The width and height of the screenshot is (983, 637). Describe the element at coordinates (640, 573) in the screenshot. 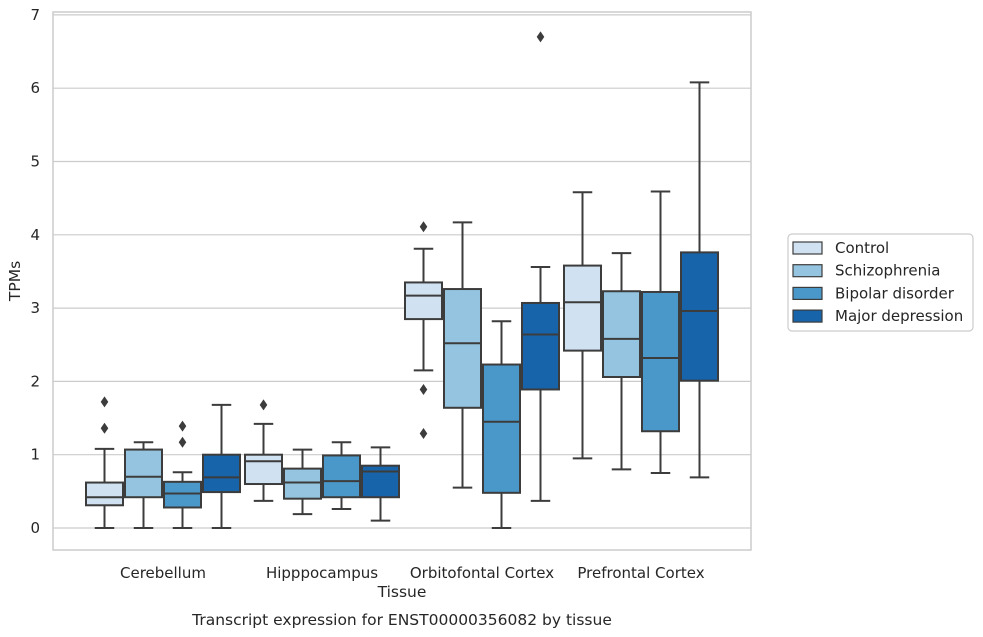

I see `x-tick-label: Prefrontal Cortex` at that location.